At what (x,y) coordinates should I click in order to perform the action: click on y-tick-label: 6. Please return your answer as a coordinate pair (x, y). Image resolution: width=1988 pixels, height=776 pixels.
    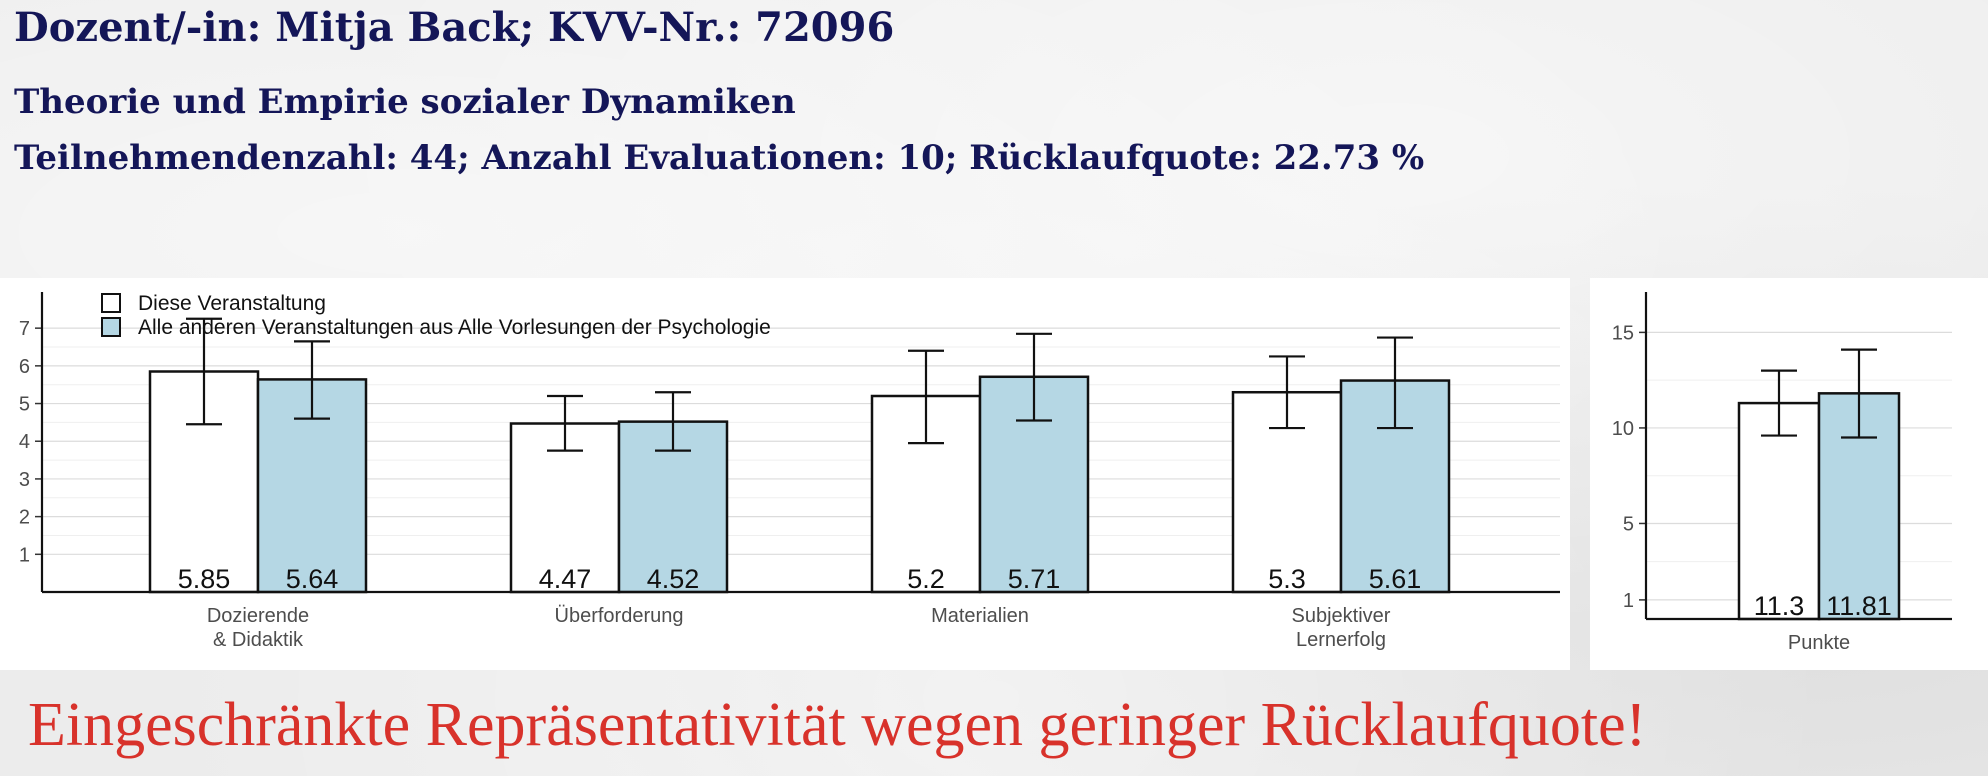
    Looking at the image, I should click on (24, 367).